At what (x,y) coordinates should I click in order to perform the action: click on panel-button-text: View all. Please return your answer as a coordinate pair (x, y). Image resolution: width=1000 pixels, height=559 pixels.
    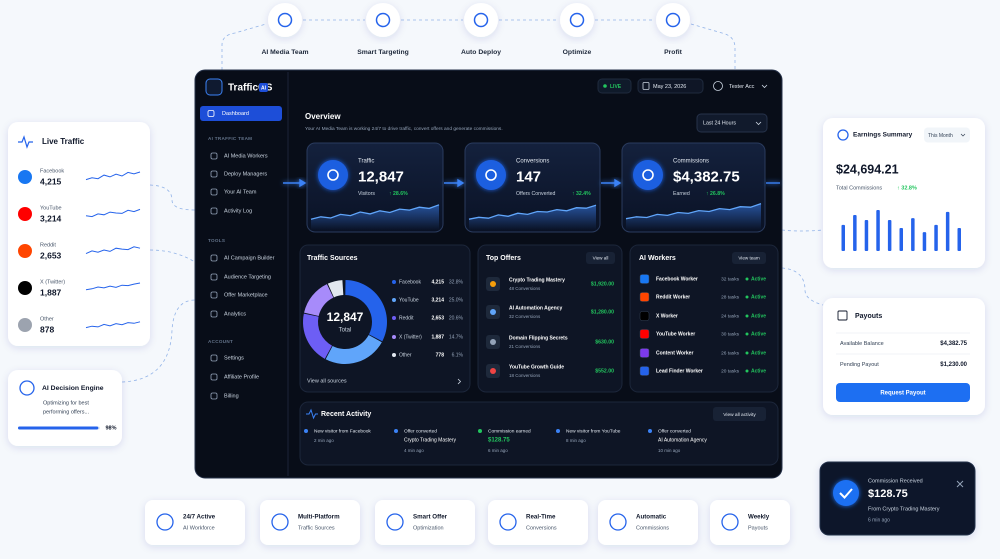
    Looking at the image, I should click on (601, 258).